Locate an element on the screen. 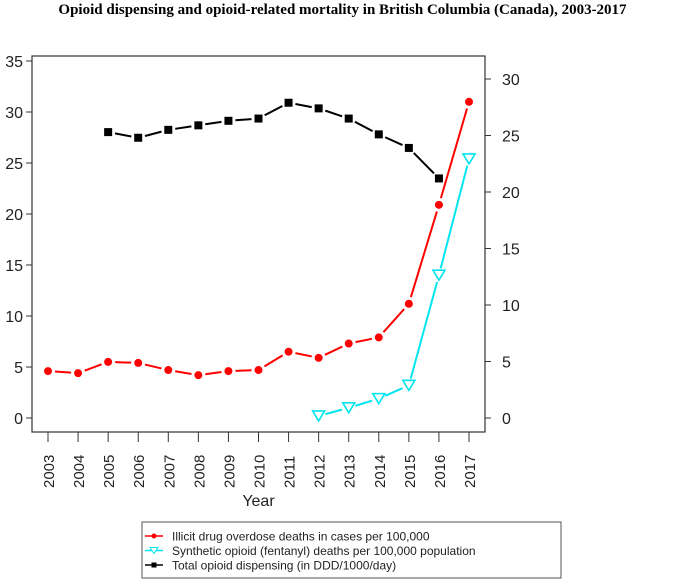 The height and width of the screenshot is (586, 685). x-tick-label: 2010 is located at coordinates (260, 471).